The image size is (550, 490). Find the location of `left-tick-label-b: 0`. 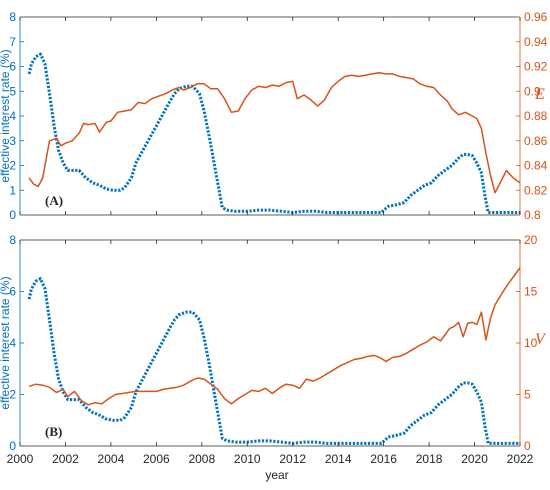

left-tick-label-b: 0 is located at coordinates (12, 446).